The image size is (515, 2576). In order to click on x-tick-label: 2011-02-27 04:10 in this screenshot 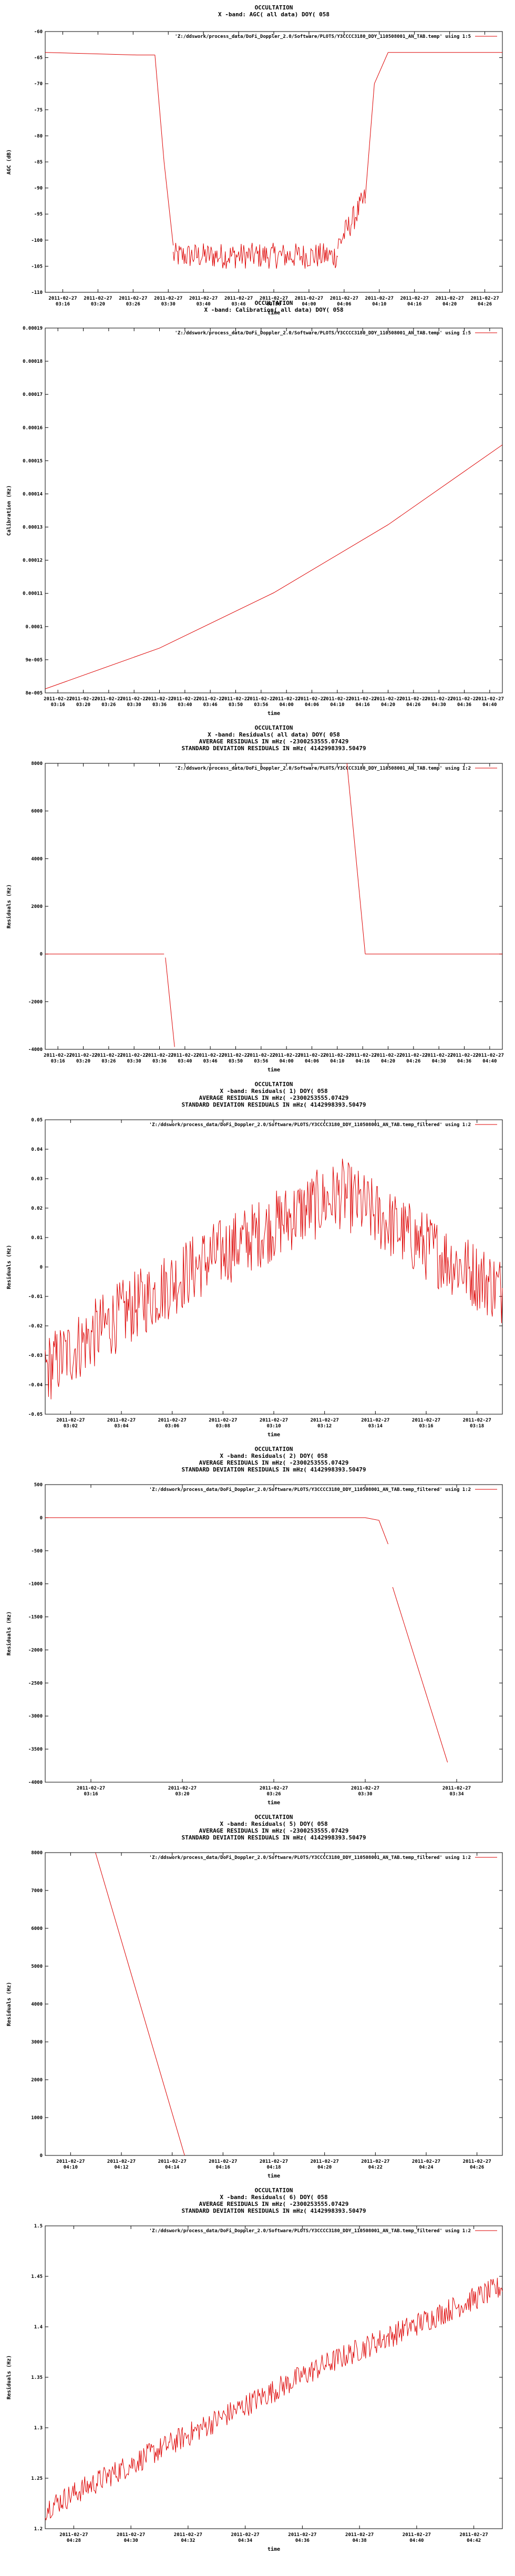, I will do `click(337, 1058)`.